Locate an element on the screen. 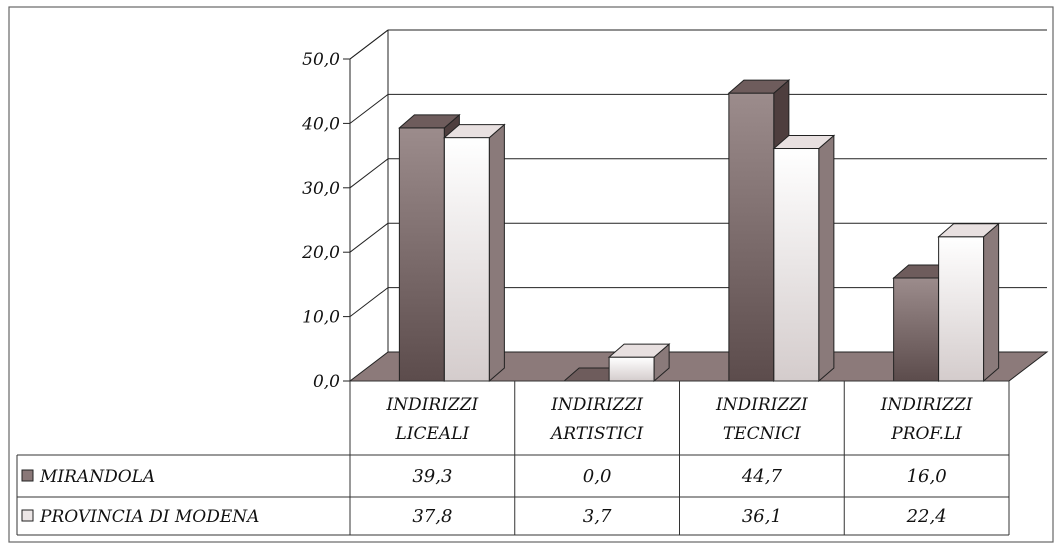 The image size is (1062, 549). y-tick-label: 20,0 is located at coordinates (320, 253).